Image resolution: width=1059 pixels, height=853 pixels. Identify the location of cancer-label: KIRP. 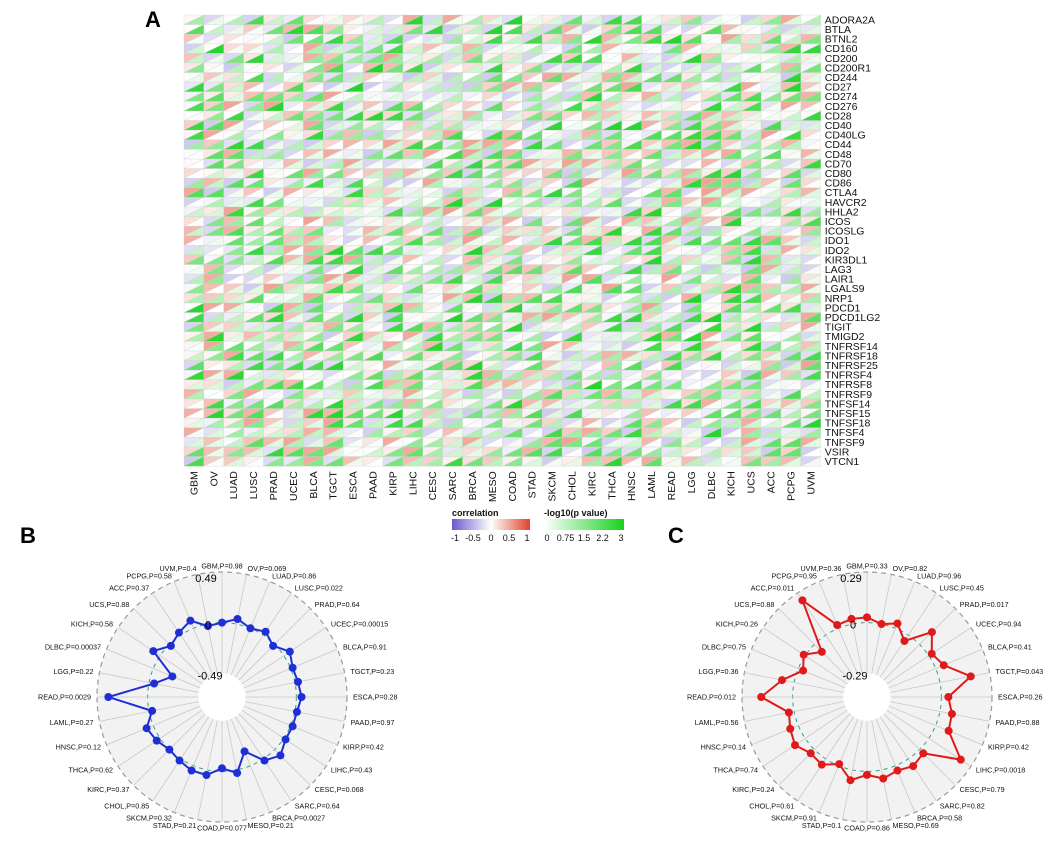
(393, 483).